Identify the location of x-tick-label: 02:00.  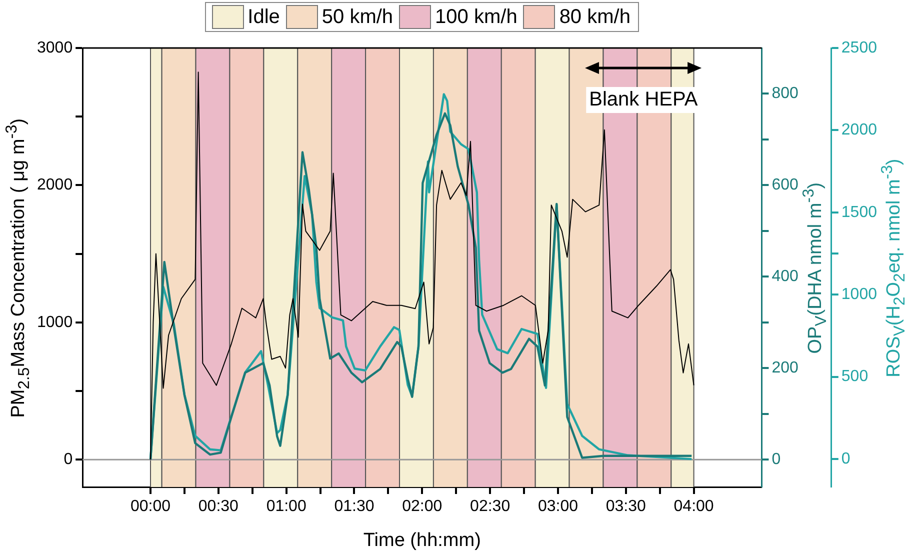
(422, 507).